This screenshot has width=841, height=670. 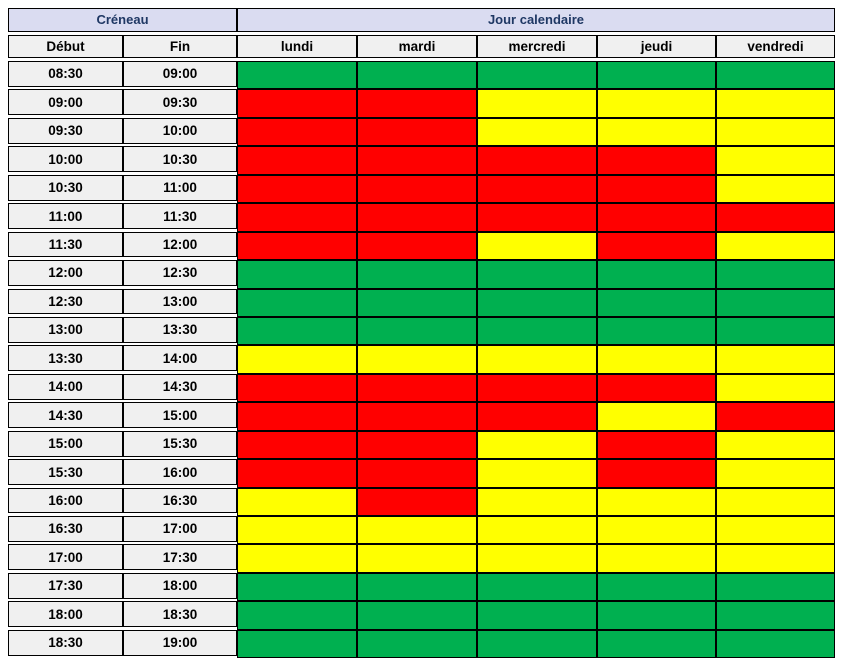 What do you see at coordinates (180, 358) in the screenshot?
I see `slot-end-time-1330: 14:00` at bounding box center [180, 358].